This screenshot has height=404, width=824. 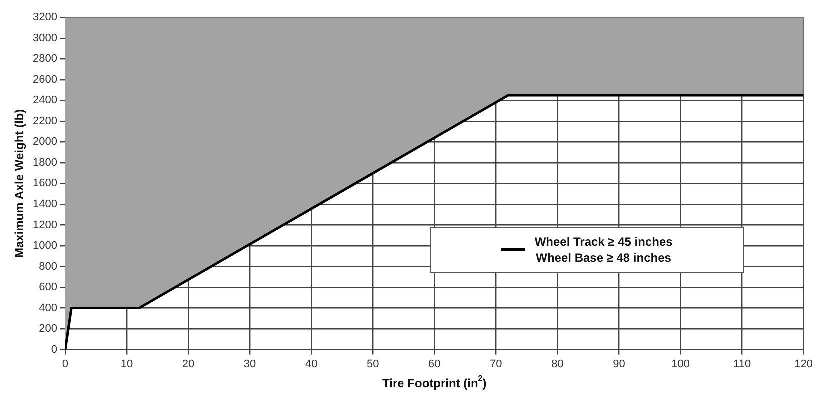 What do you see at coordinates (45, 142) in the screenshot?
I see `y-tick-label: 2000` at bounding box center [45, 142].